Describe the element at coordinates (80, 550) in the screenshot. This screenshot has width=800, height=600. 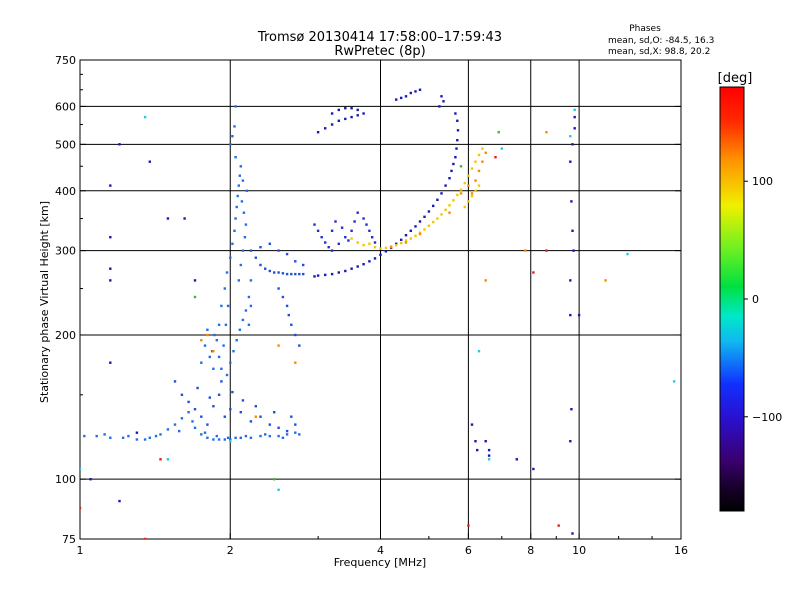
I see `x-tick-label-1: 1` at that location.